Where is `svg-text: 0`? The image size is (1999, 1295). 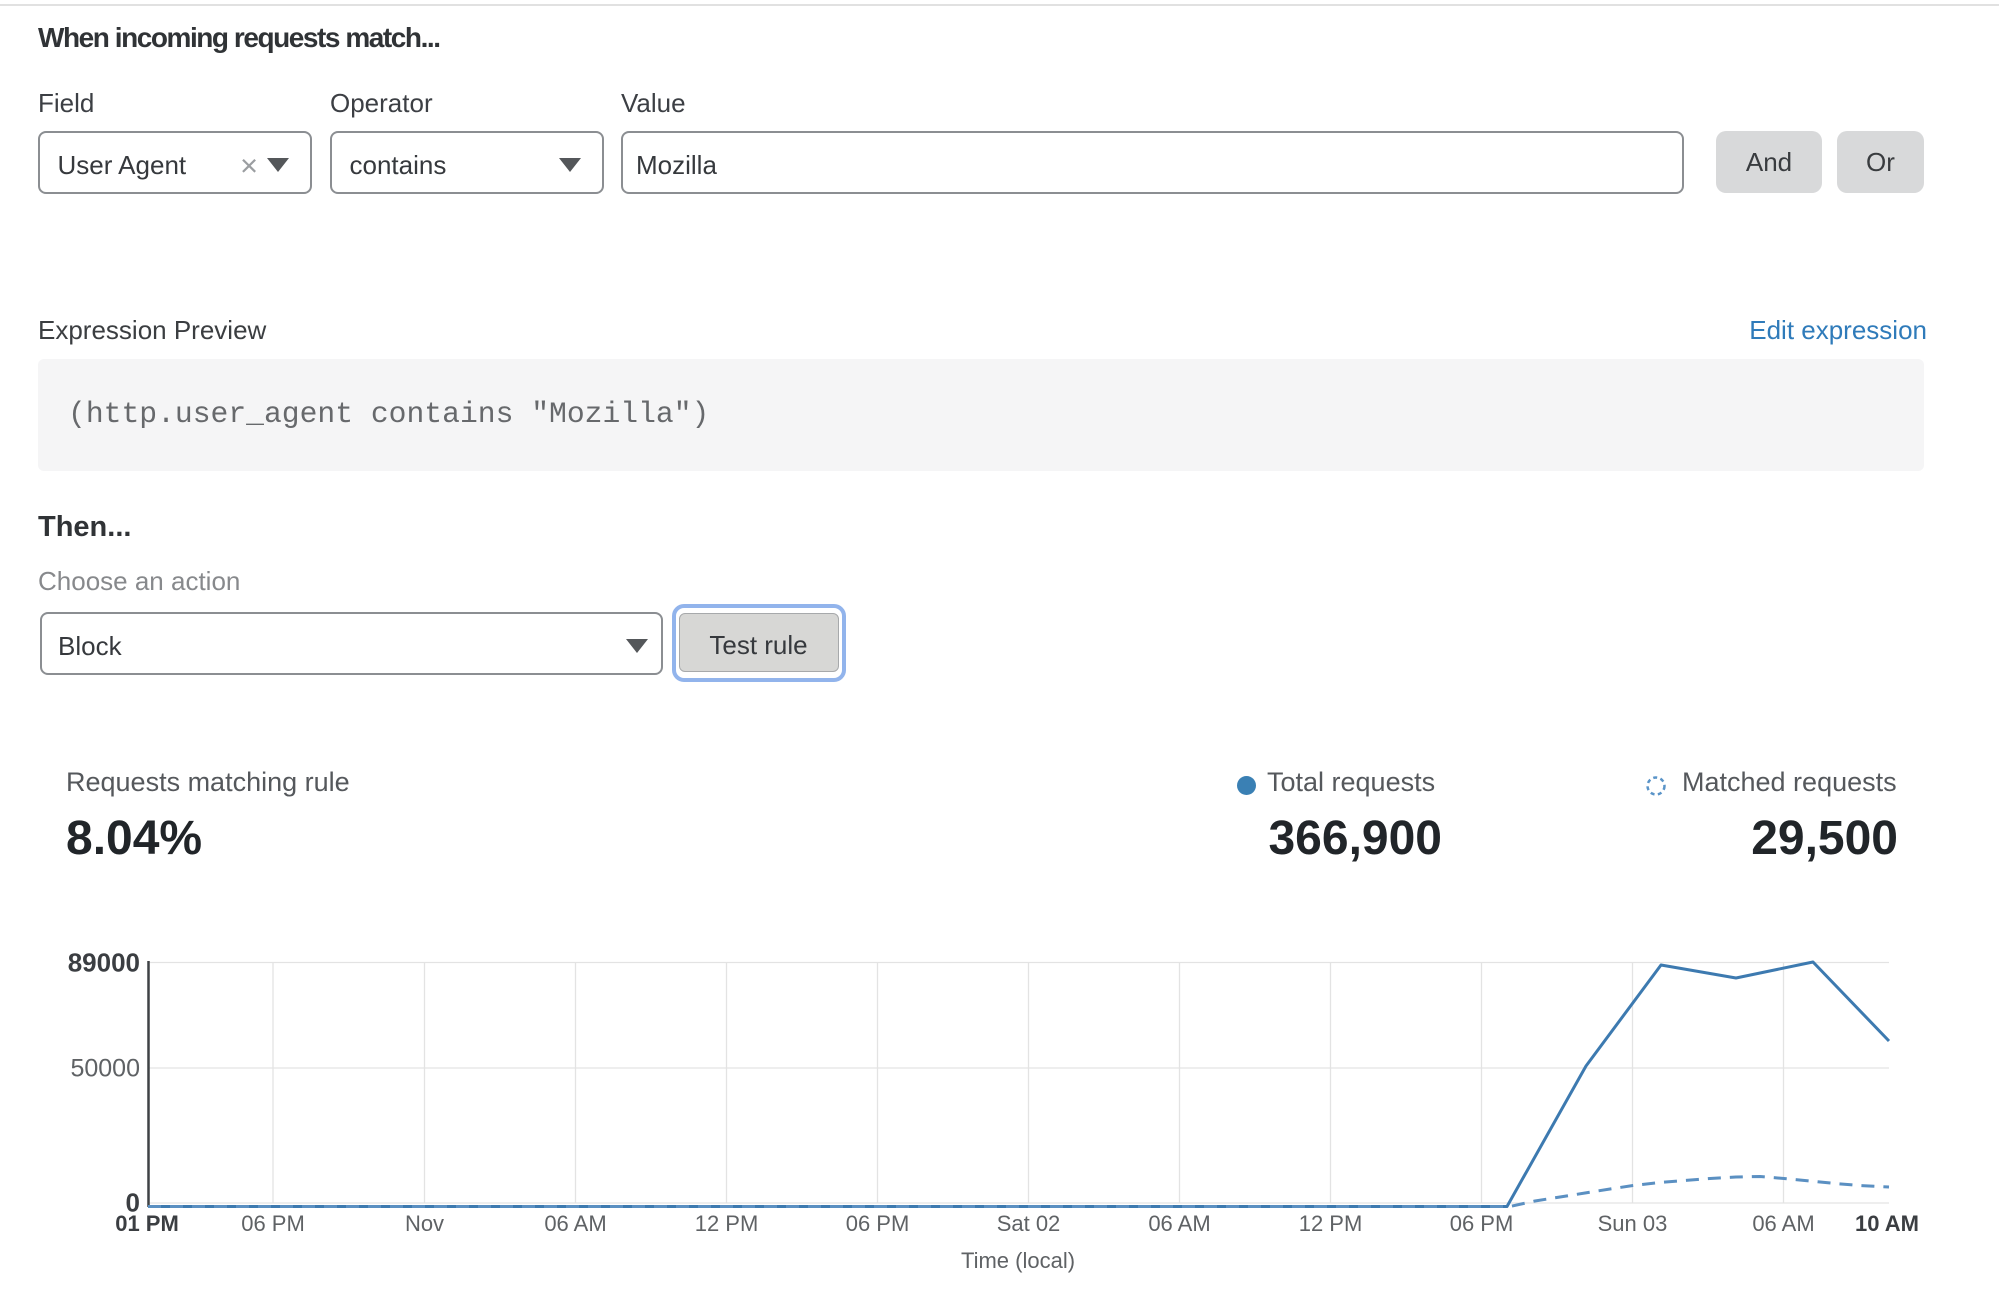
svg-text: 0 is located at coordinates (133, 1203).